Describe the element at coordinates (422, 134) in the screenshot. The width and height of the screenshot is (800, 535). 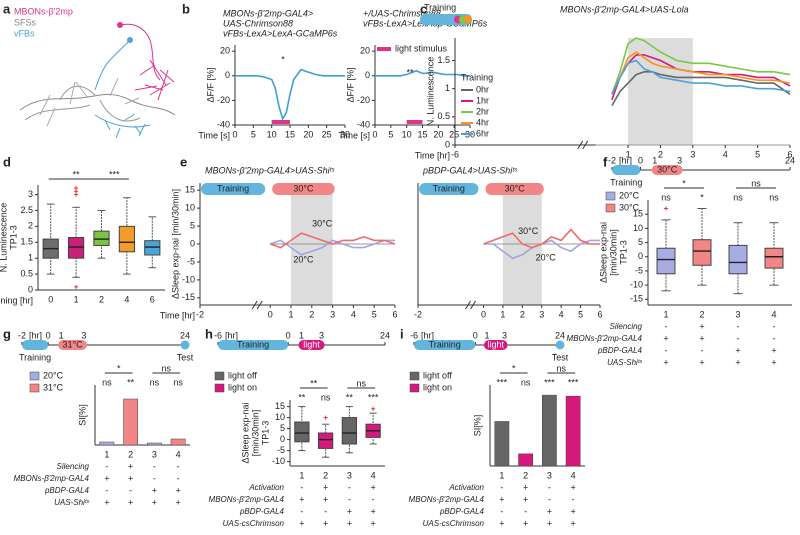
I see `x-tick-label: 15` at that location.